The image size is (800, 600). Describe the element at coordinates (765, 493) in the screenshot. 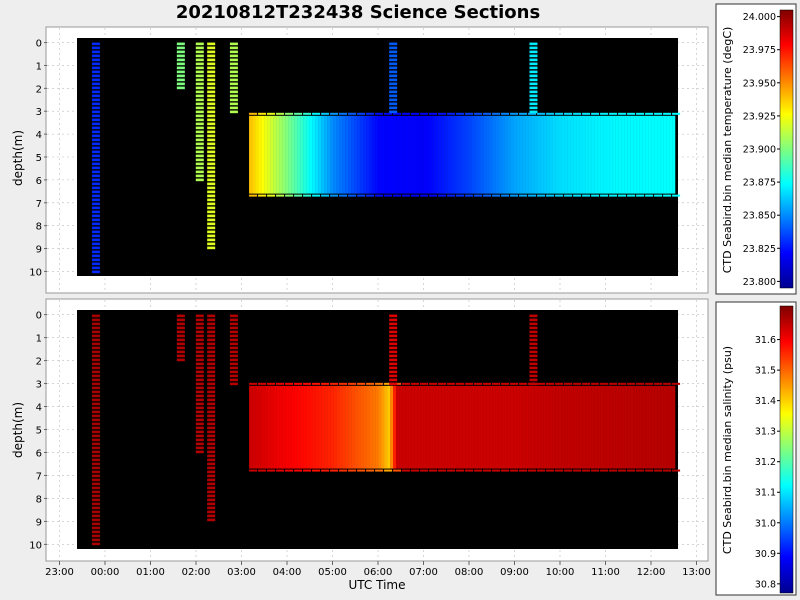

I see `colorbar-tick-label: 31.1` at that location.